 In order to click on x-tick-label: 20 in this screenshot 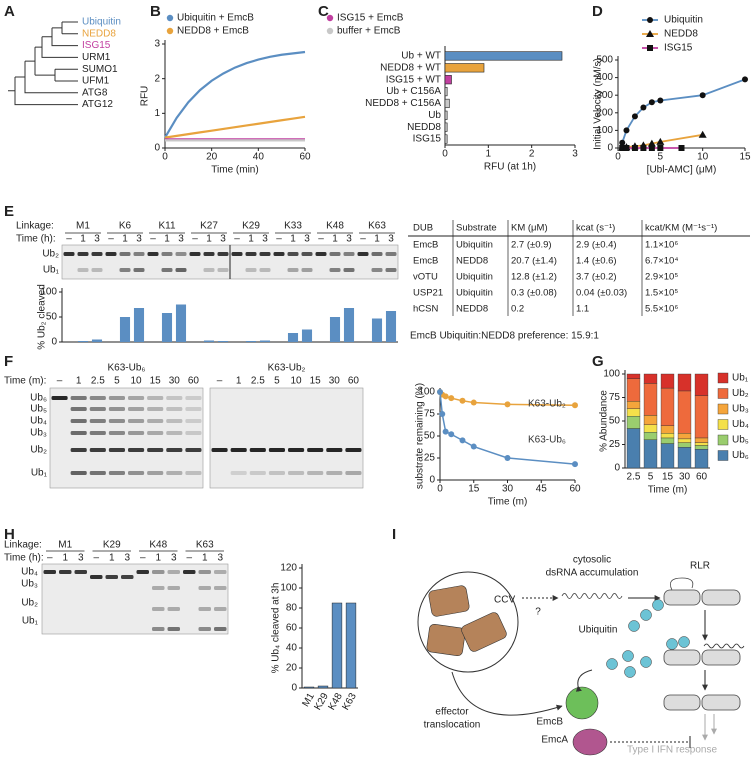, I will do `click(212, 157)`.